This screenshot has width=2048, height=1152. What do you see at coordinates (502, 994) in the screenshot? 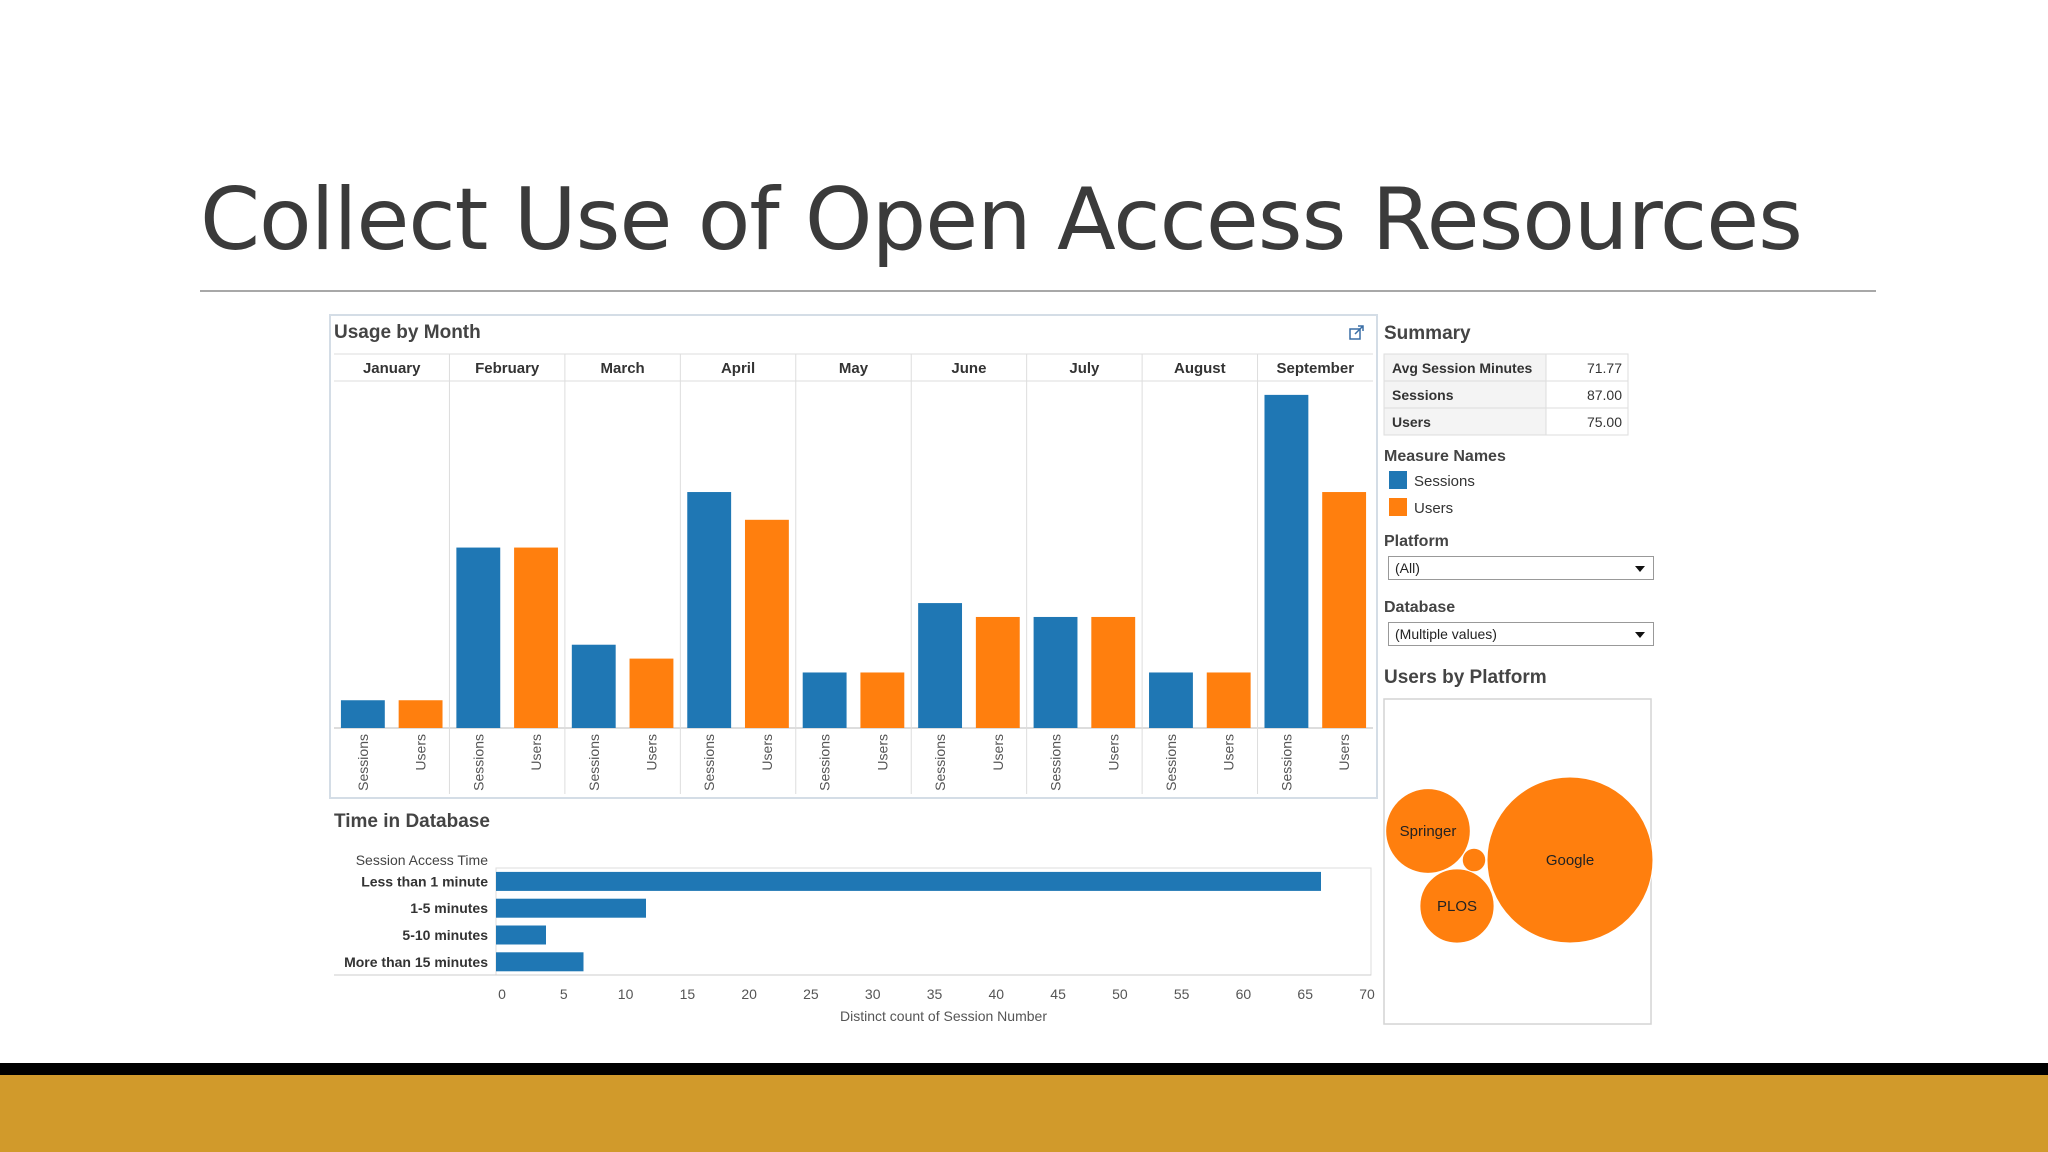
I see `x-tick-label: 0` at bounding box center [502, 994].